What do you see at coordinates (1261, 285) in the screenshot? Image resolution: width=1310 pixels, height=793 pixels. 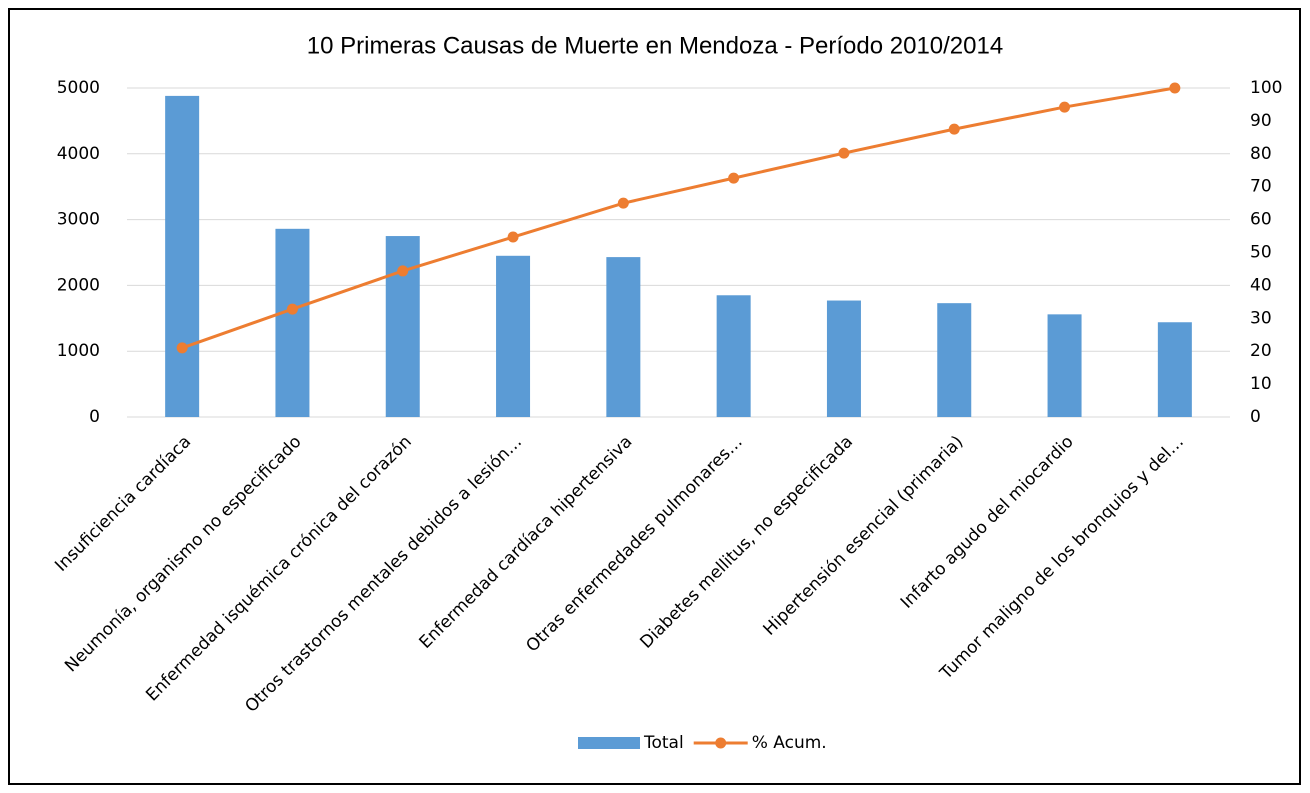 I see `y2-tick-label: 40` at bounding box center [1261, 285].